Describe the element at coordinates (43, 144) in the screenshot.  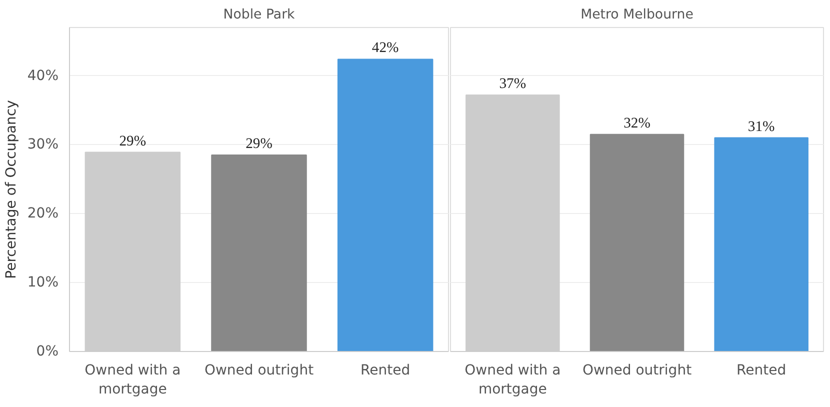
I see `y-tick-label: 30%` at that location.